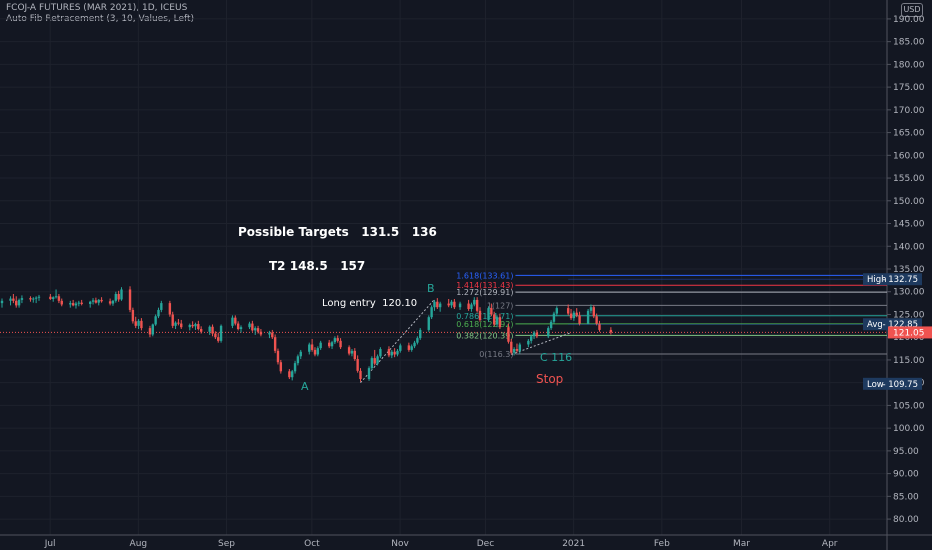 The image size is (932, 550). What do you see at coordinates (541, 343) in the screenshot?
I see `trend-line-c` at bounding box center [541, 343].